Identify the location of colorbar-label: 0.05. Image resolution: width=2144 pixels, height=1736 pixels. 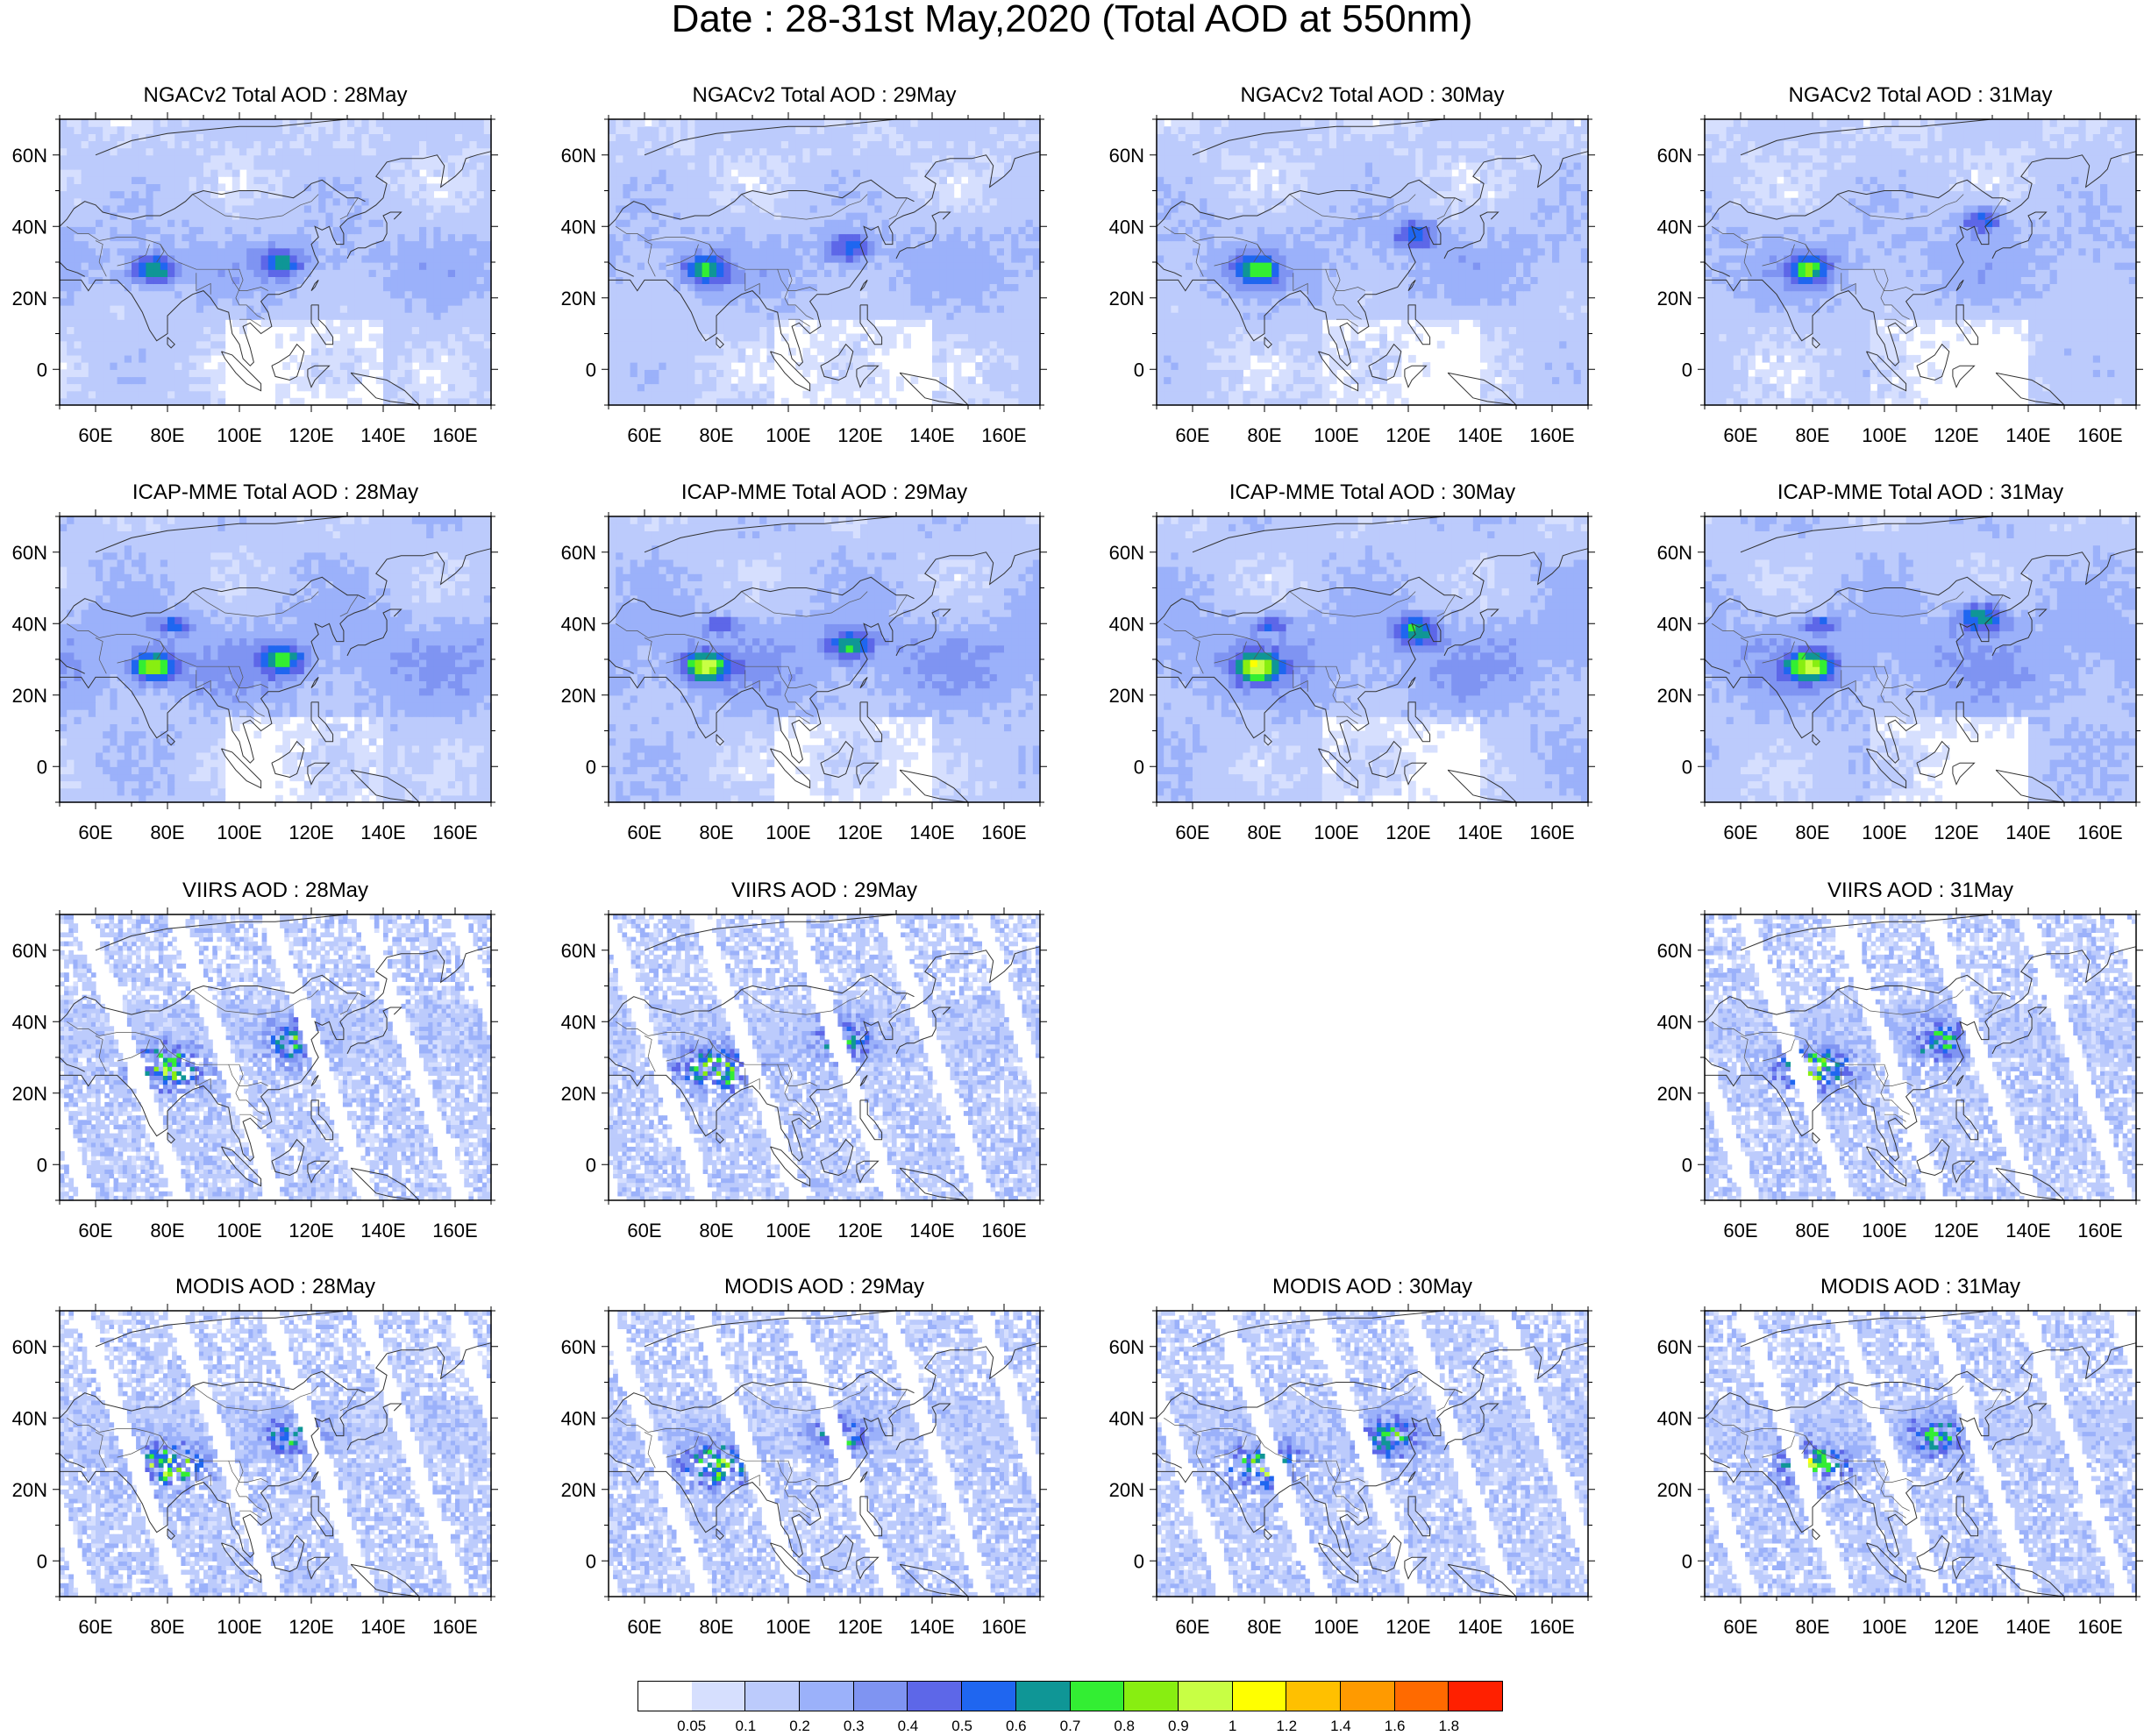
(691, 1726).